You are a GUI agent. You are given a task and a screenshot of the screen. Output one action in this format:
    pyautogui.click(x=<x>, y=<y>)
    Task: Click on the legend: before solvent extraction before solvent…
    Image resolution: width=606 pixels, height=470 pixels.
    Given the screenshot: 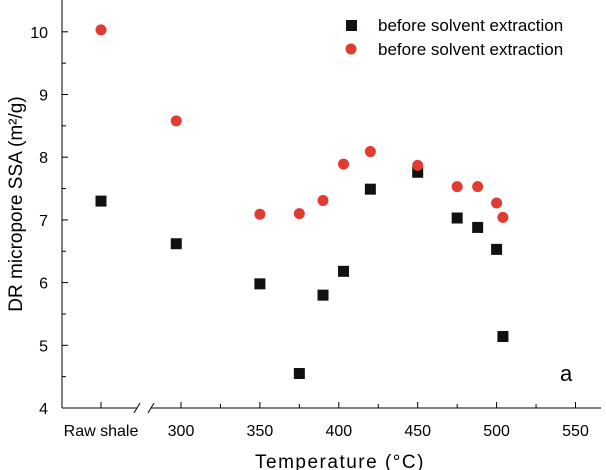 What is the action you would take?
    pyautogui.click(x=454, y=37)
    